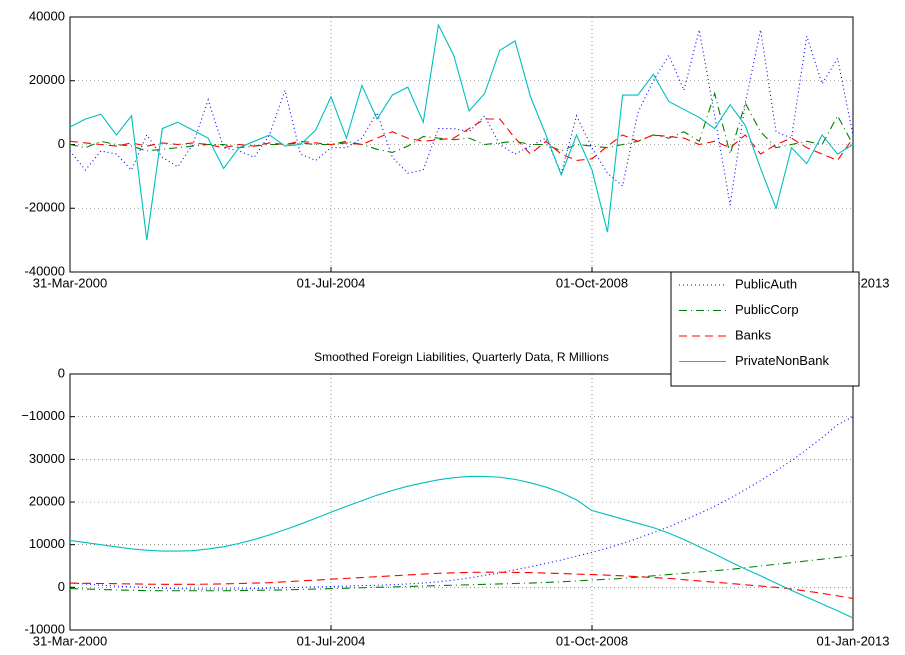 The width and height of the screenshot is (905, 655). I want to click on y-tick-label: -20000, so click(45, 207).